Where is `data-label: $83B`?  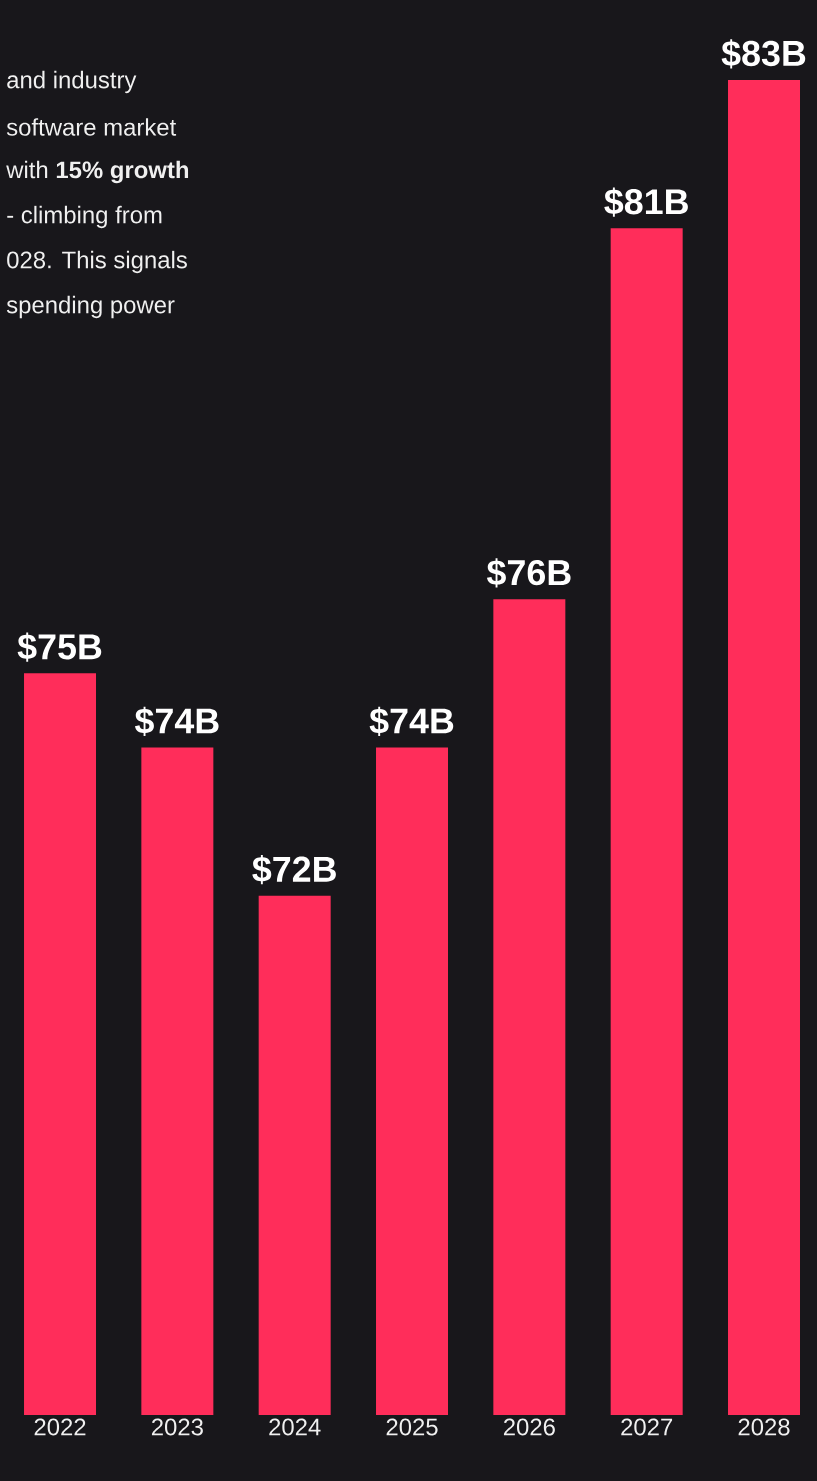
data-label: $83B is located at coordinates (763, 54).